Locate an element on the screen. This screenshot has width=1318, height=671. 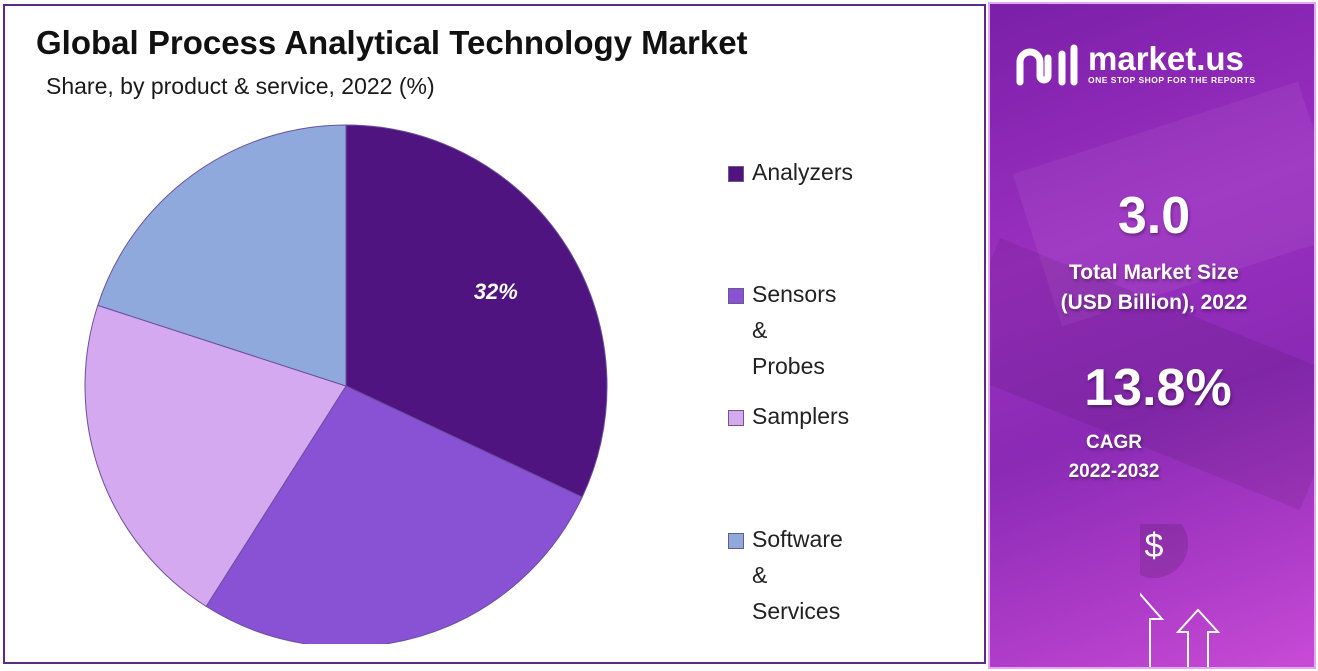
legend-label: Sensors & Probes is located at coordinates (794, 330).